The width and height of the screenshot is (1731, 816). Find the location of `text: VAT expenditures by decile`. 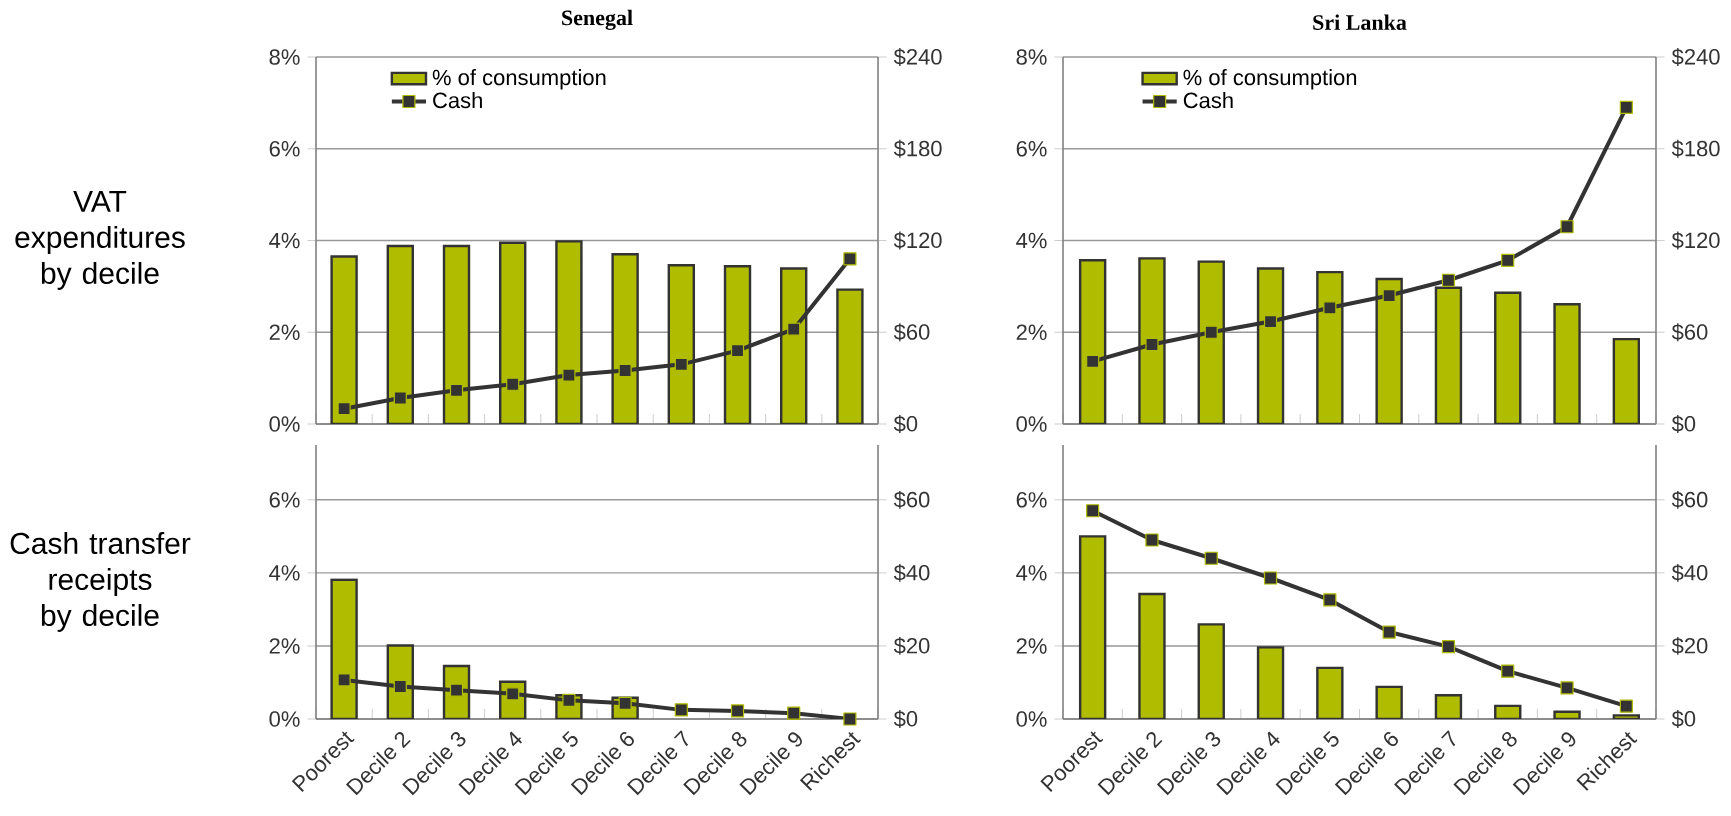

text: VAT expenditures by decile is located at coordinates (100, 240).